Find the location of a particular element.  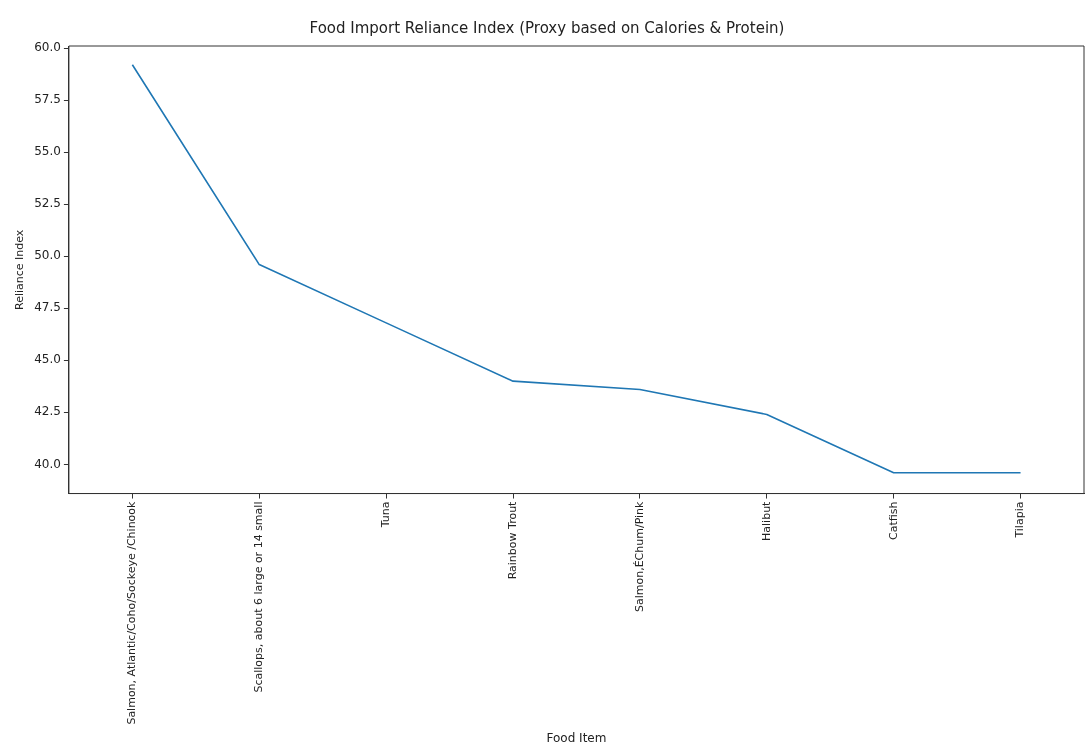

y-tick-label: 52.5 is located at coordinates (47, 203).